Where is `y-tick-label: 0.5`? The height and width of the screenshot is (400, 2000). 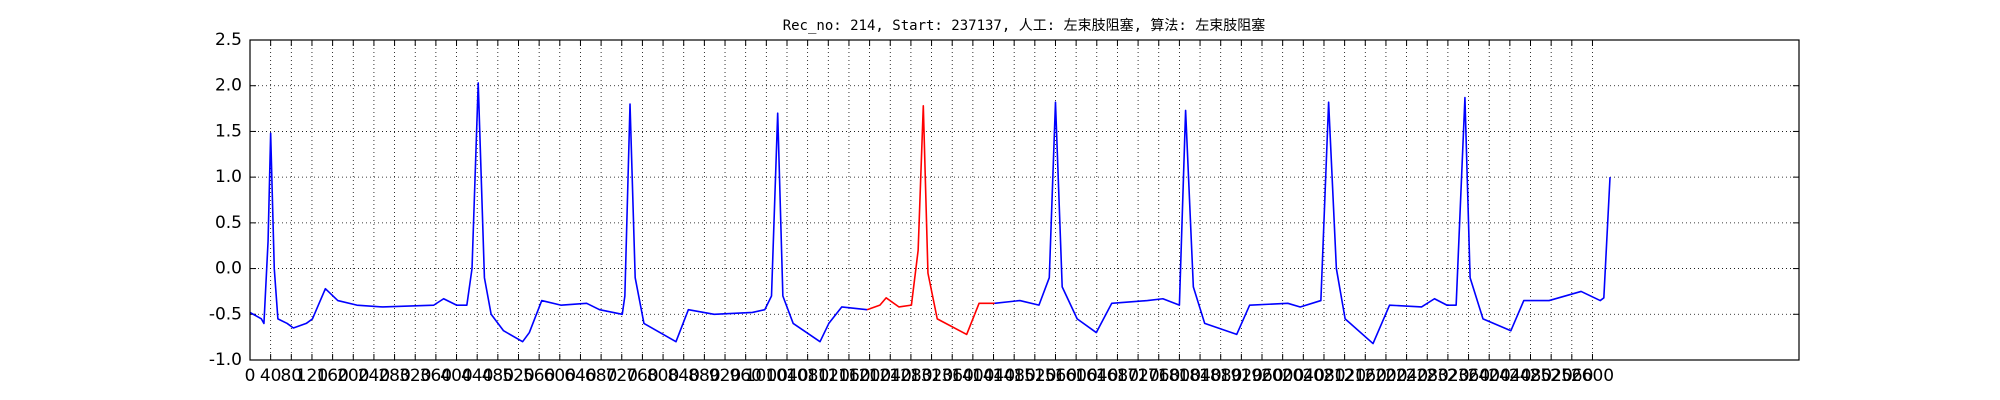
y-tick-label: 0.5 is located at coordinates (228, 223).